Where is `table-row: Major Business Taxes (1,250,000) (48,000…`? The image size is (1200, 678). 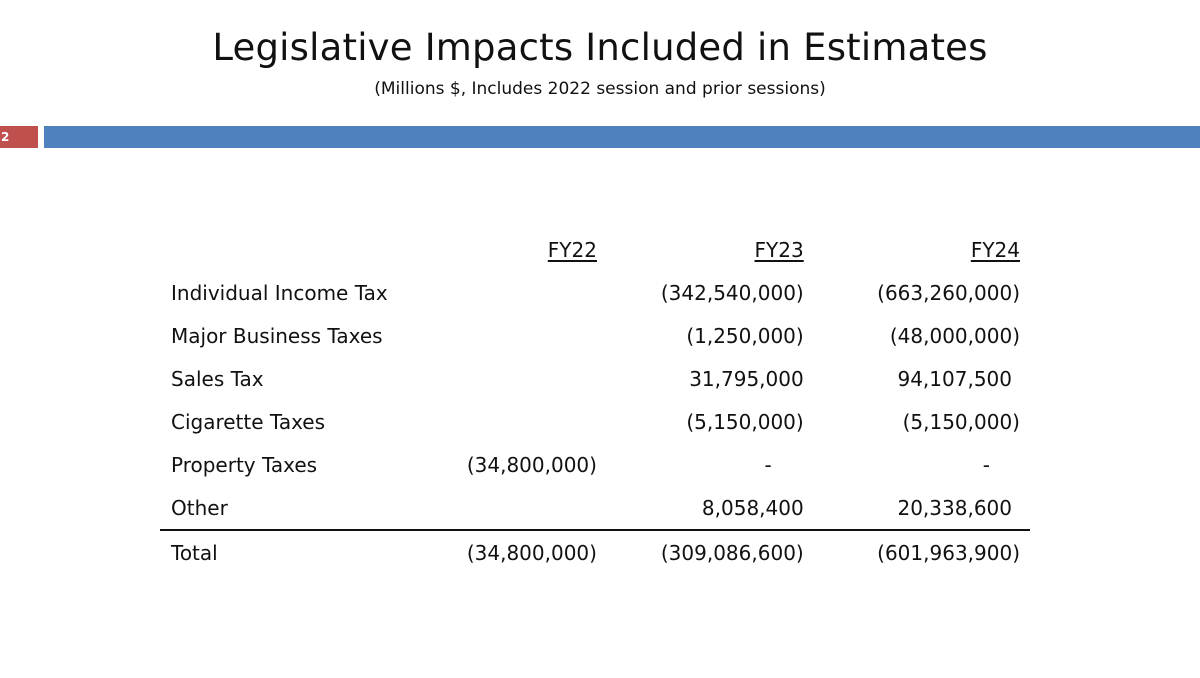 table-row: Major Business Taxes (1,250,000) (48,000… is located at coordinates (595, 335).